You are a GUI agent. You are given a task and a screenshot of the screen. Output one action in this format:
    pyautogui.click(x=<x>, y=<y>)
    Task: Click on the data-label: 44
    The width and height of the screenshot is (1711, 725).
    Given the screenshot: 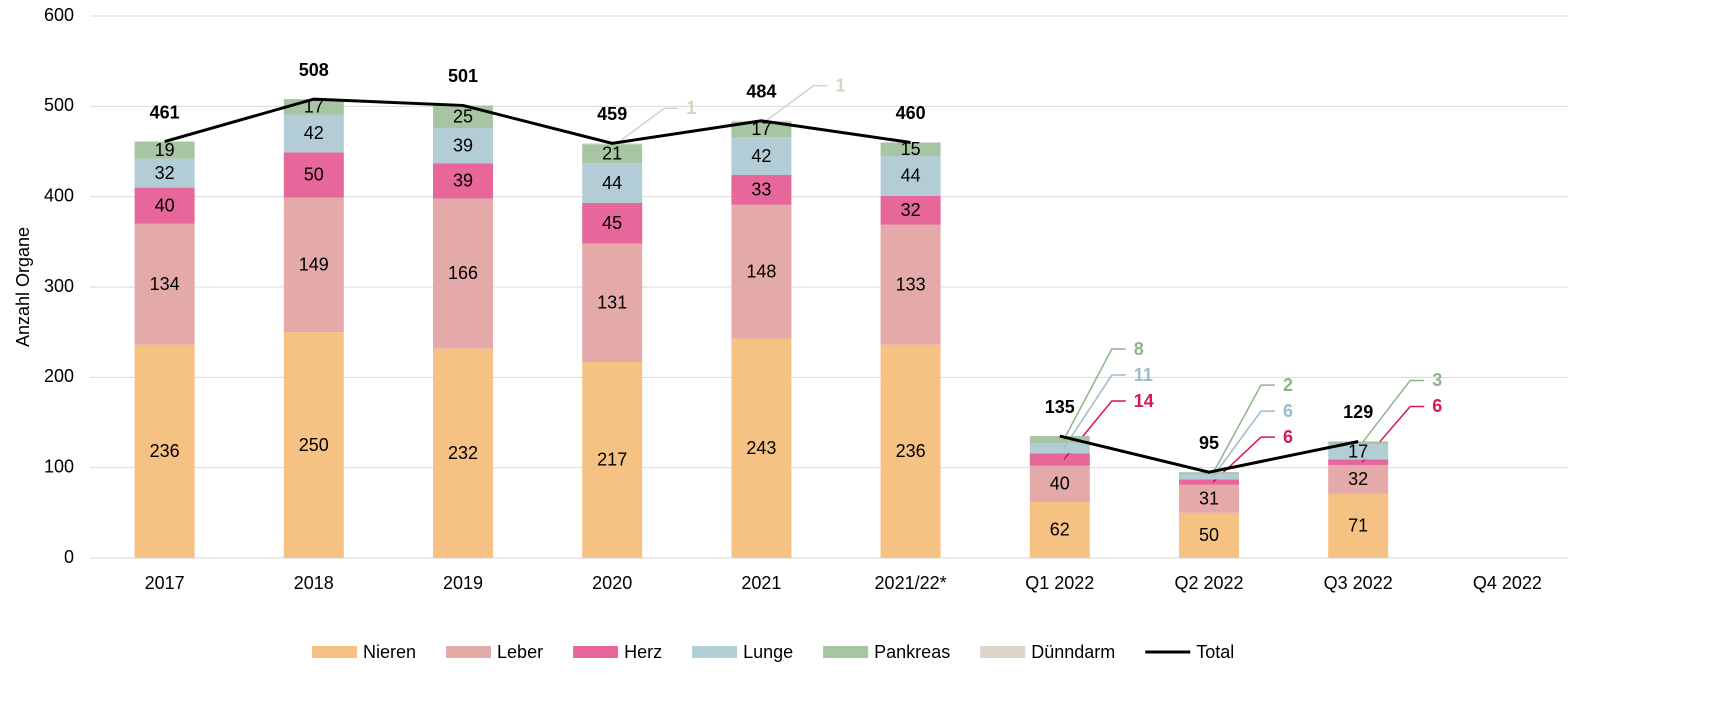 What is the action you would take?
    pyautogui.click(x=612, y=183)
    